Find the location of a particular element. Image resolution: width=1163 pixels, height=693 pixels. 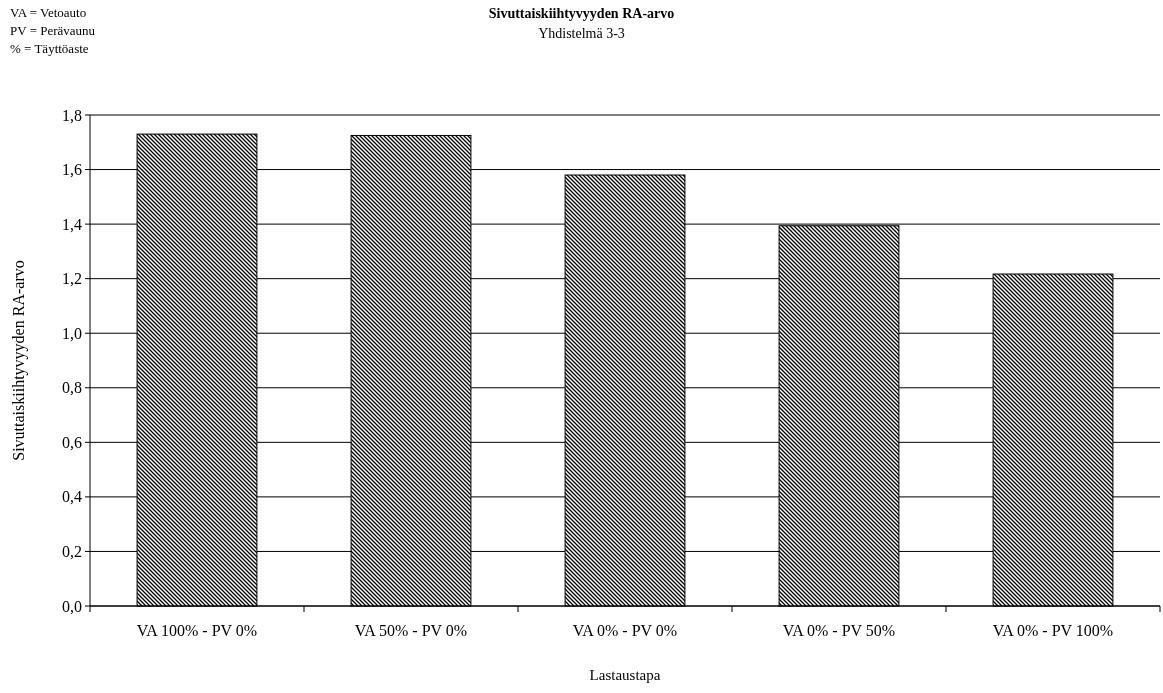

y-tick-label: 1,6 is located at coordinates (72, 170).